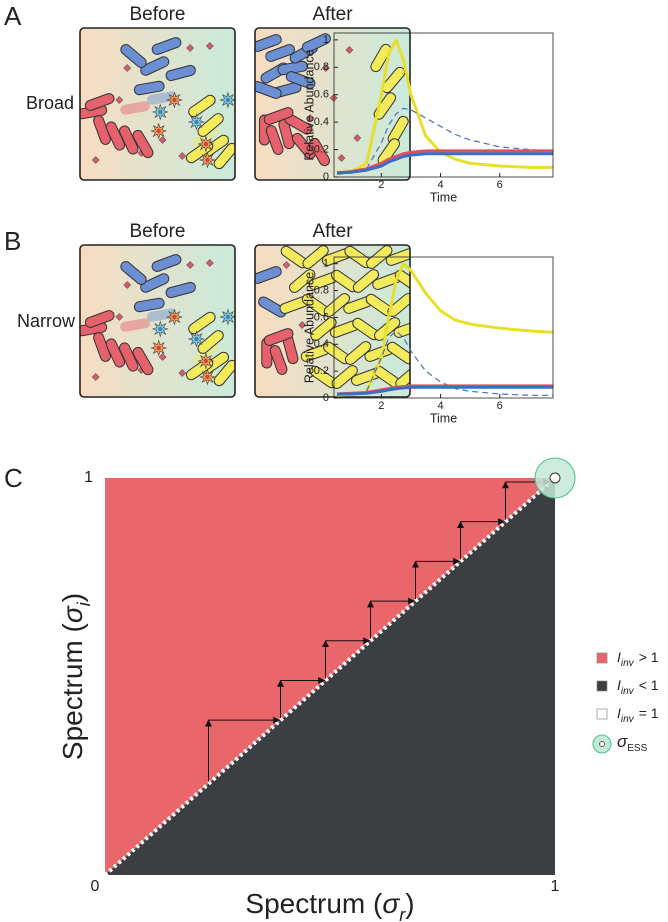 This screenshot has height=922, width=668. What do you see at coordinates (555, 478) in the screenshot?
I see `ess-point` at bounding box center [555, 478].